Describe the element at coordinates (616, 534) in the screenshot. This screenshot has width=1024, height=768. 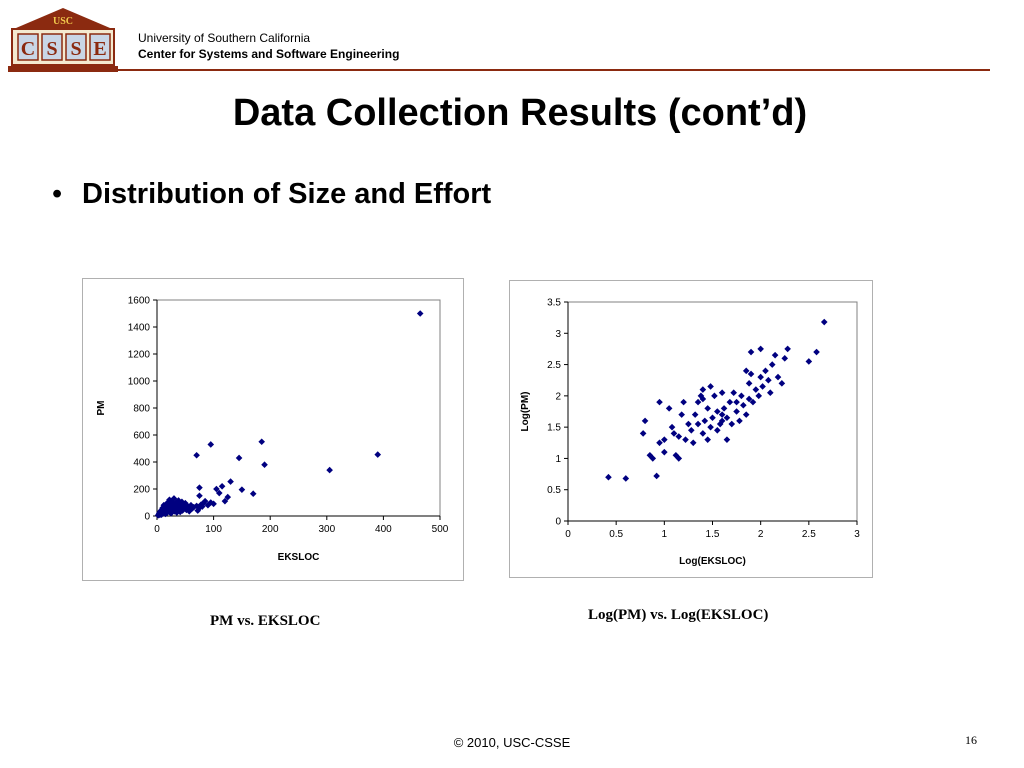
I see `x-tick-label: 0.5` at that location.